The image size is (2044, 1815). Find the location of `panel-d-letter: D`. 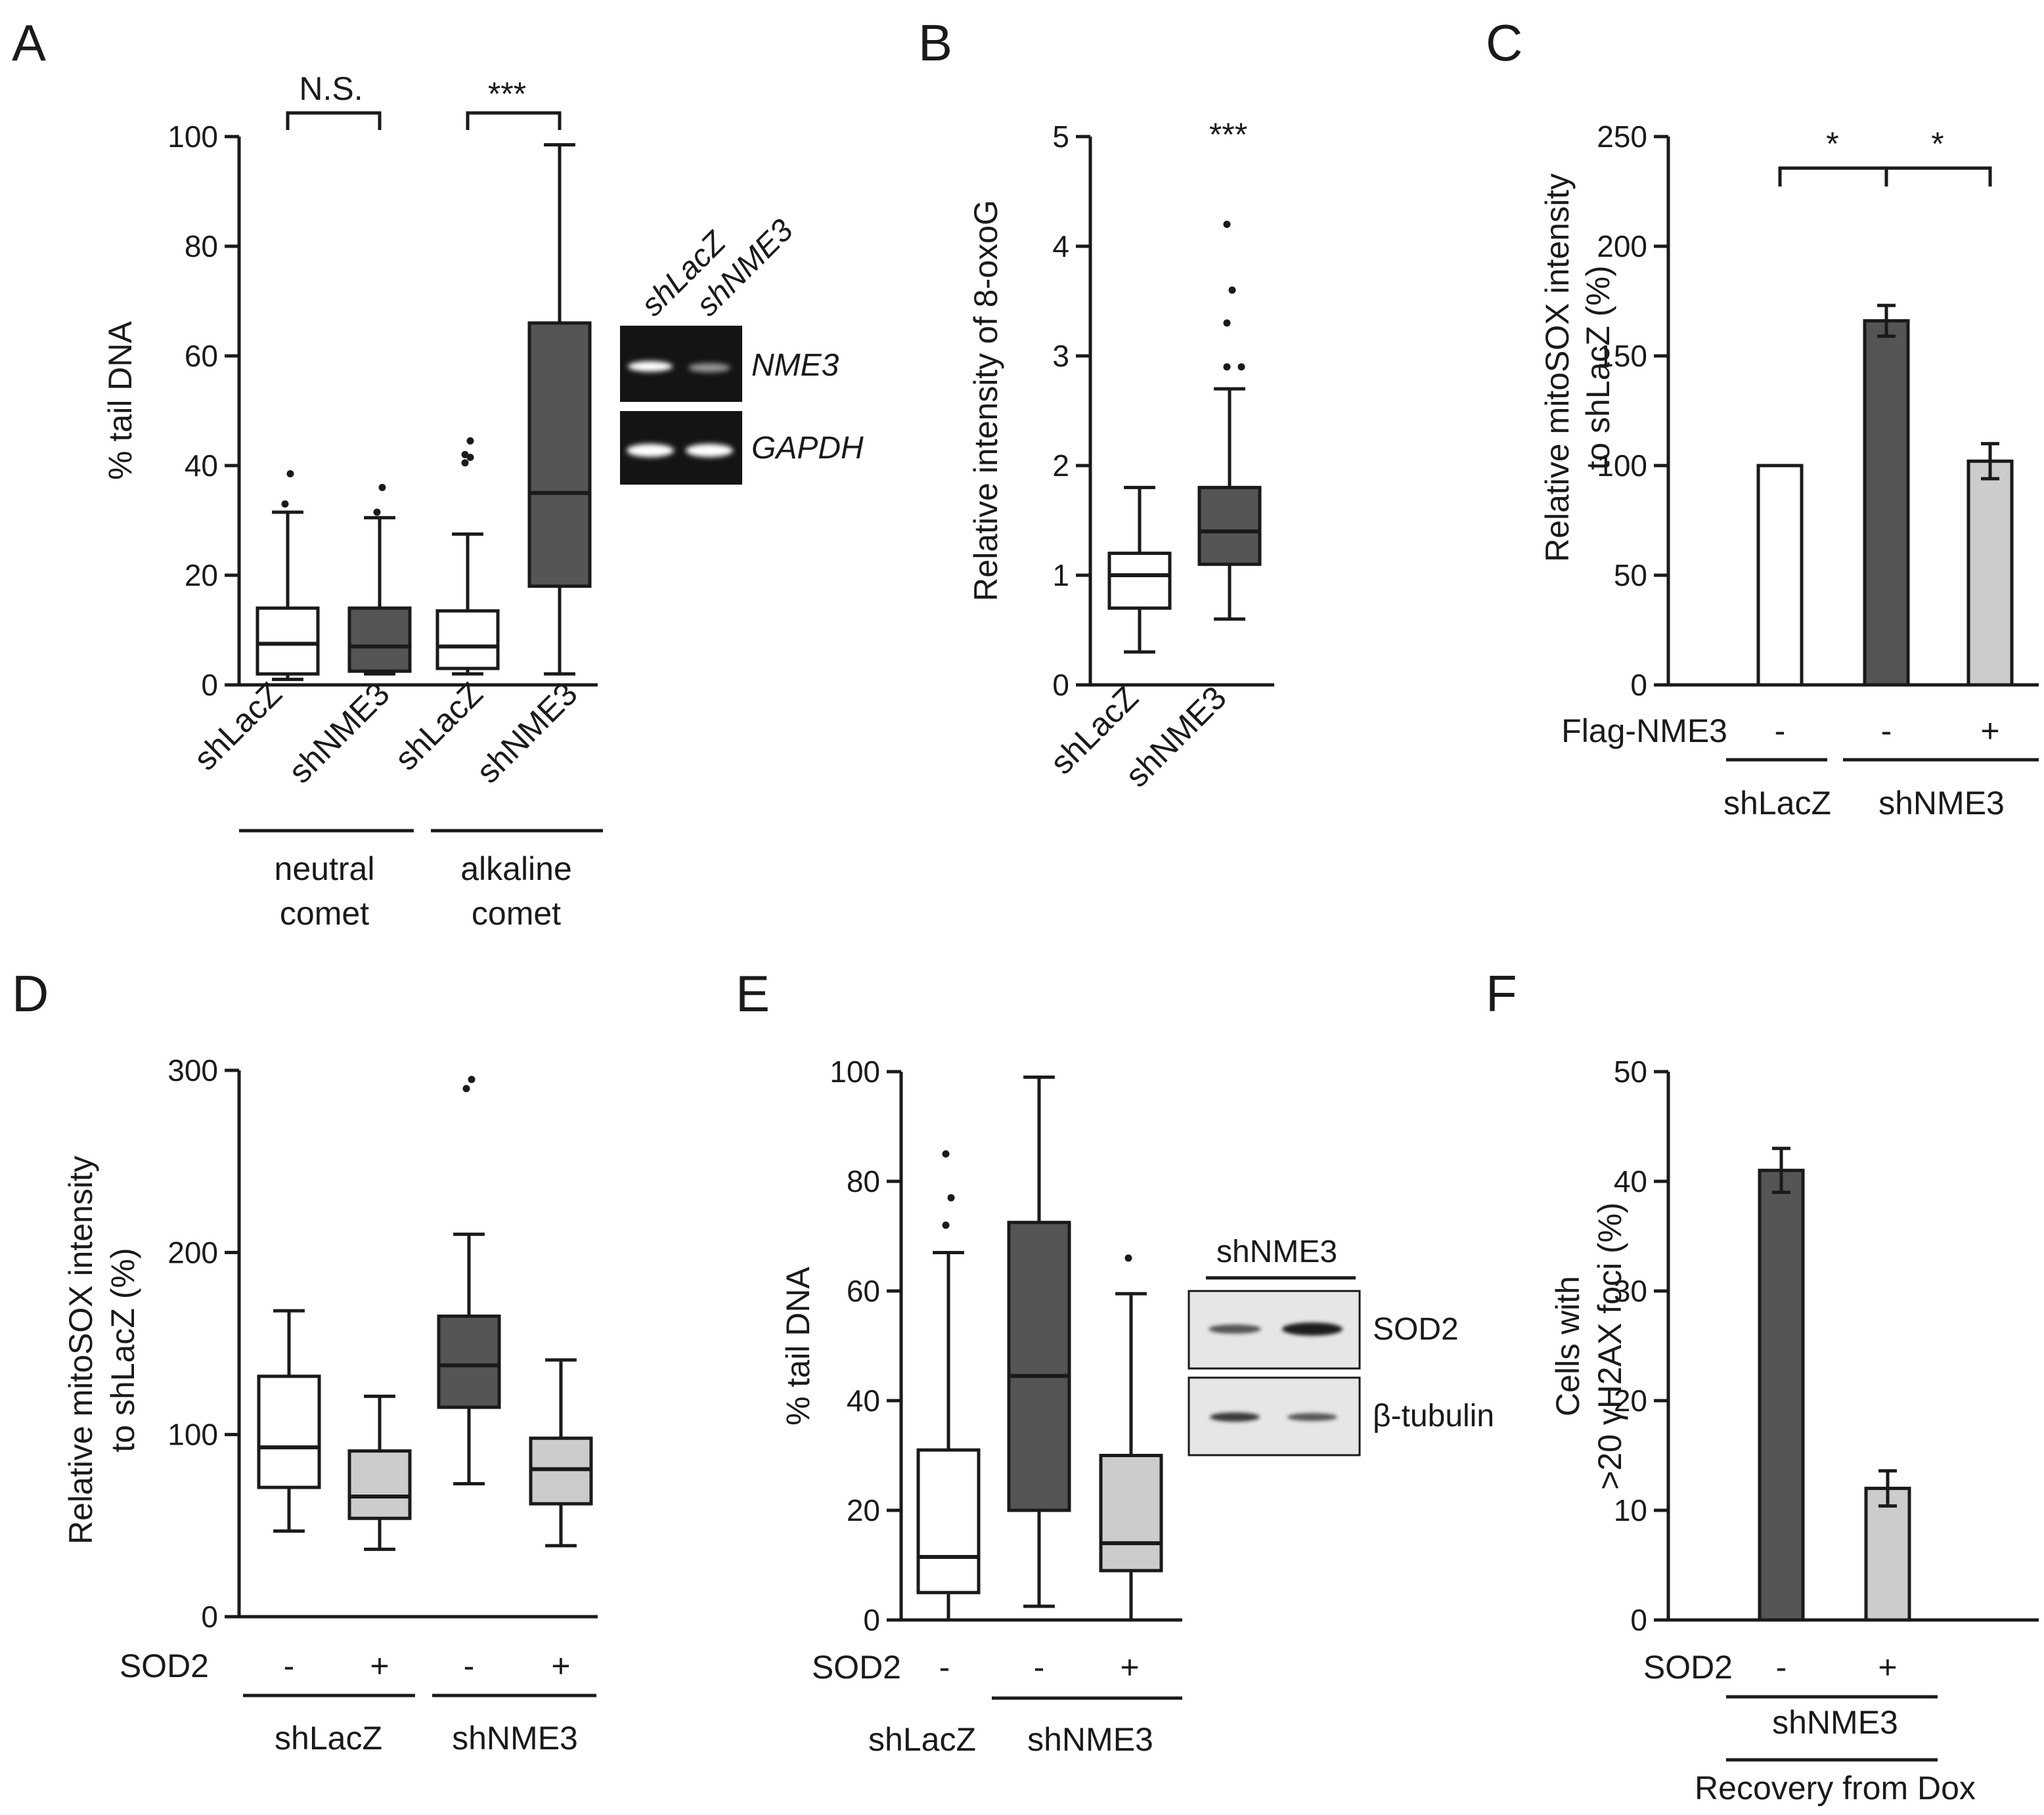

panel-d-letter: D is located at coordinates (30, 993).